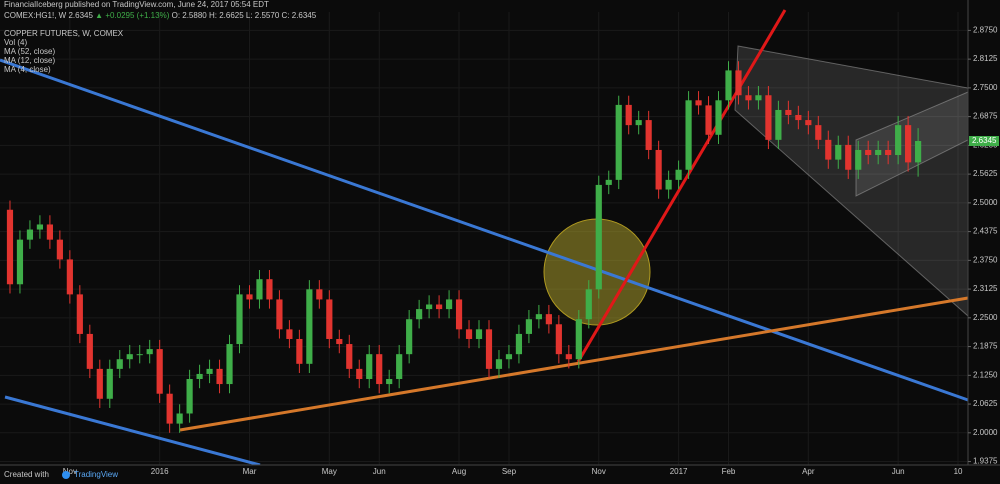 This screenshot has height=484, width=1000. What do you see at coordinates (985, 346) in the screenshot?
I see `y-tick-label: 2.1875` at bounding box center [985, 346].